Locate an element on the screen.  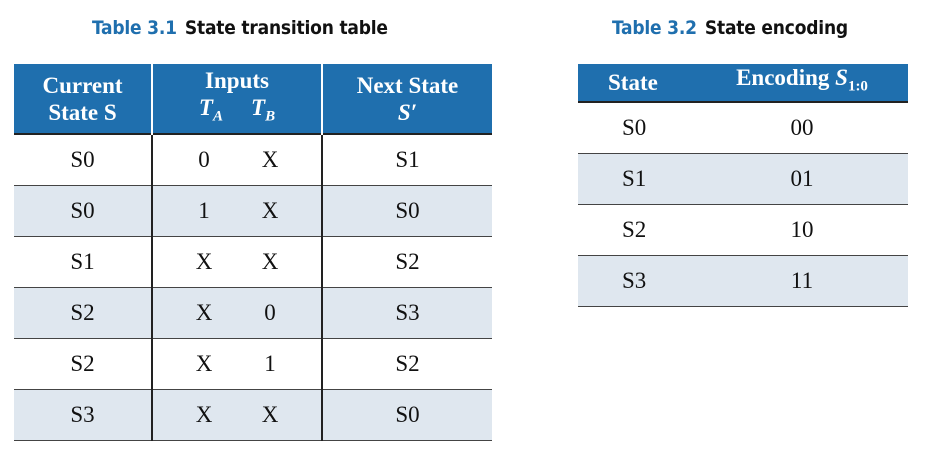
header-row: State Encoding S1:0 is located at coordinates (743, 83).